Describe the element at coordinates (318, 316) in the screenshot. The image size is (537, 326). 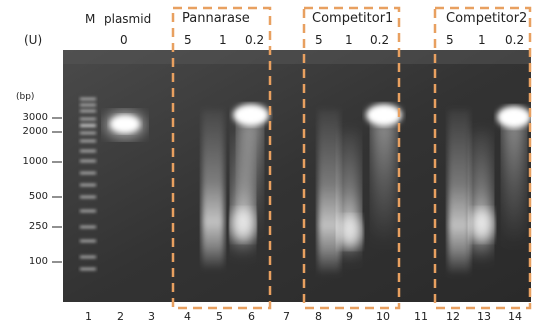
I see `lane-number: 8` at that location.